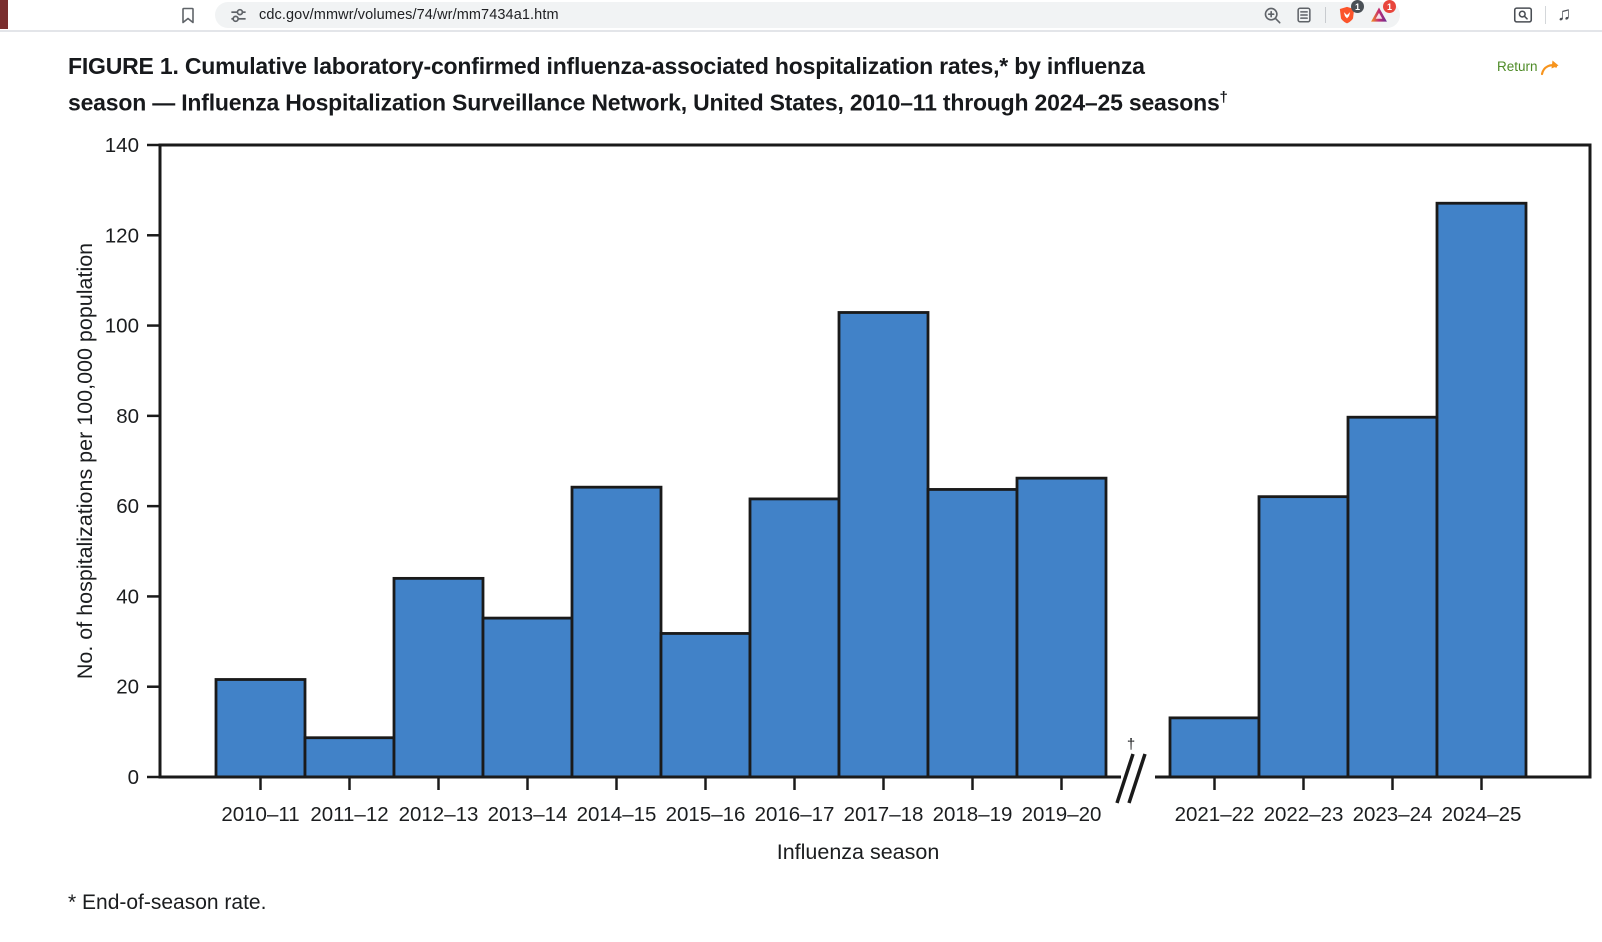 This screenshot has height=942, width=1602. I want to click on y-tick-label: 100, so click(122, 326).